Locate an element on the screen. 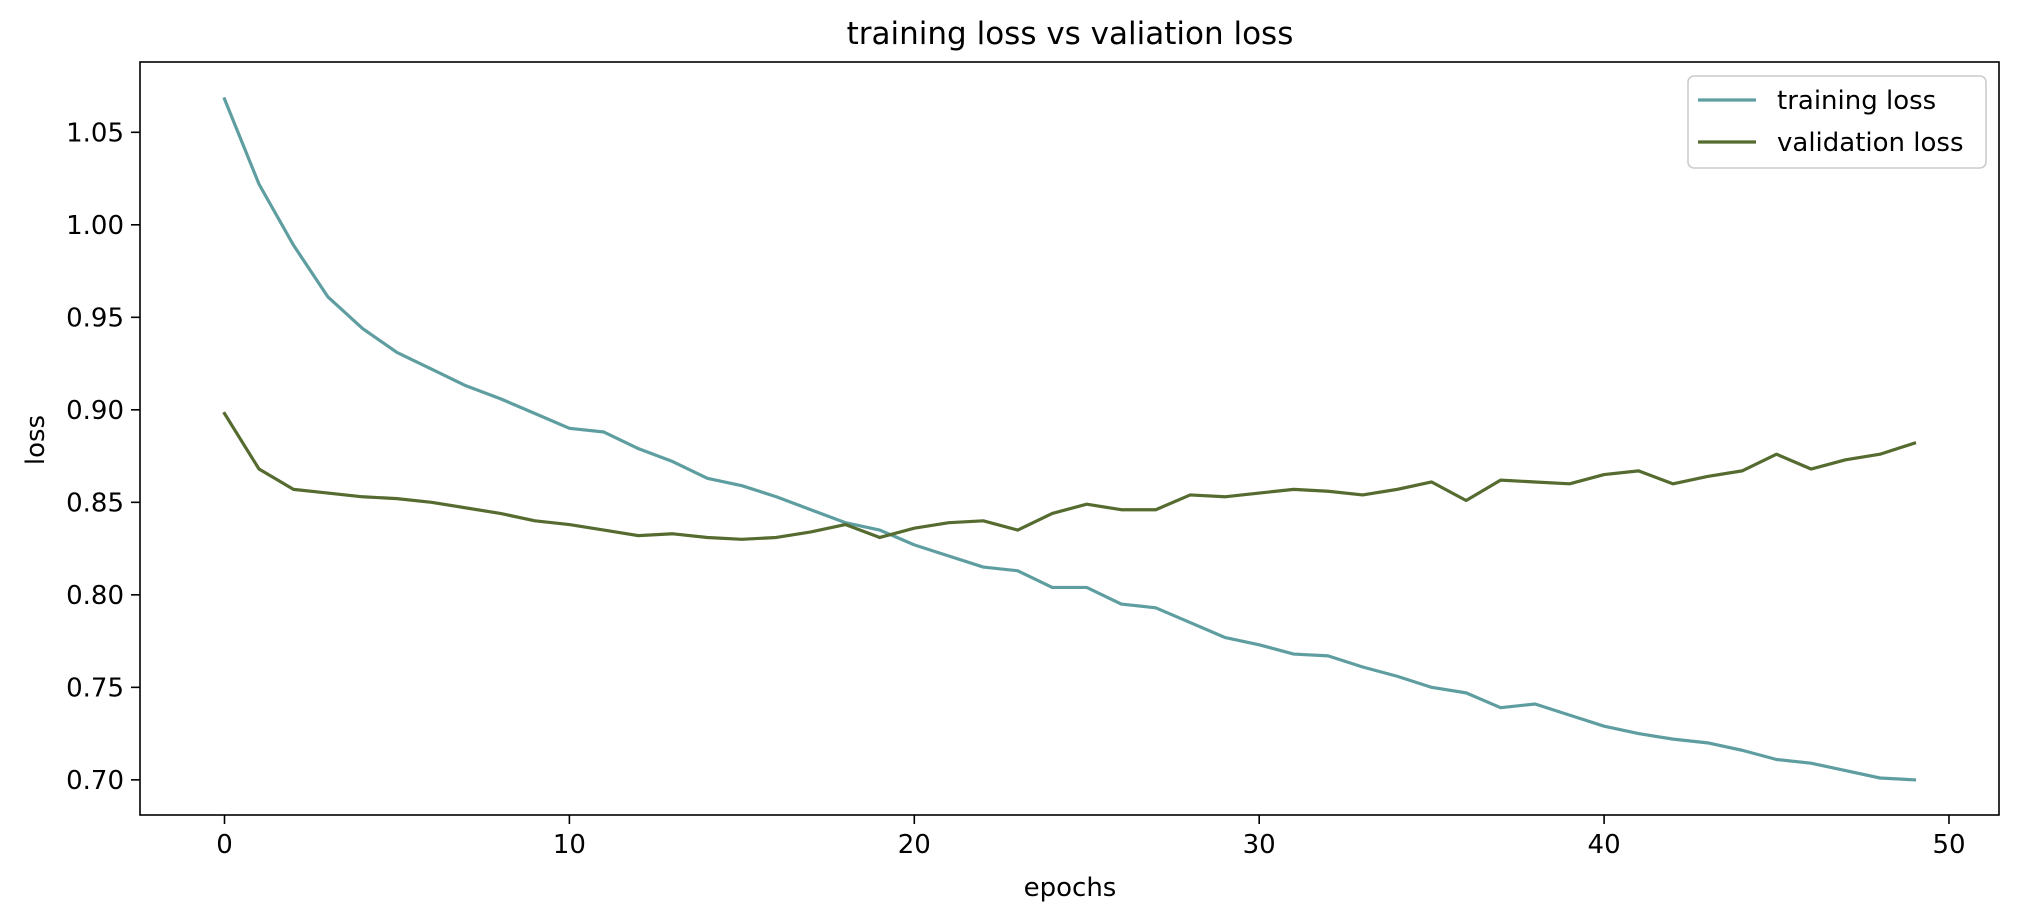  series-line-validation-loss is located at coordinates (1069, 476).